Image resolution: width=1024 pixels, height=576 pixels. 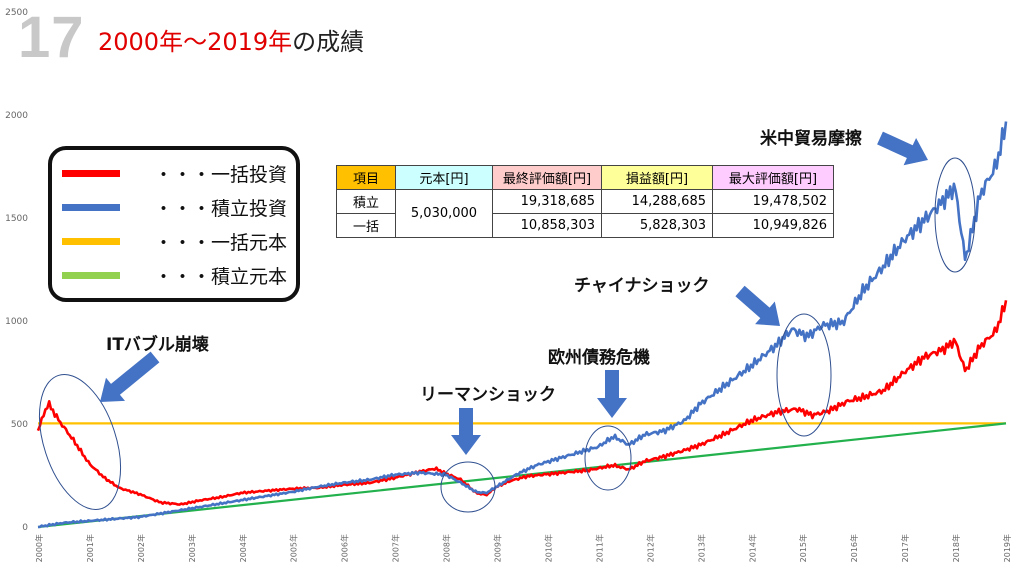 I want to click on y-tick-label: 1500, so click(x=16, y=219).